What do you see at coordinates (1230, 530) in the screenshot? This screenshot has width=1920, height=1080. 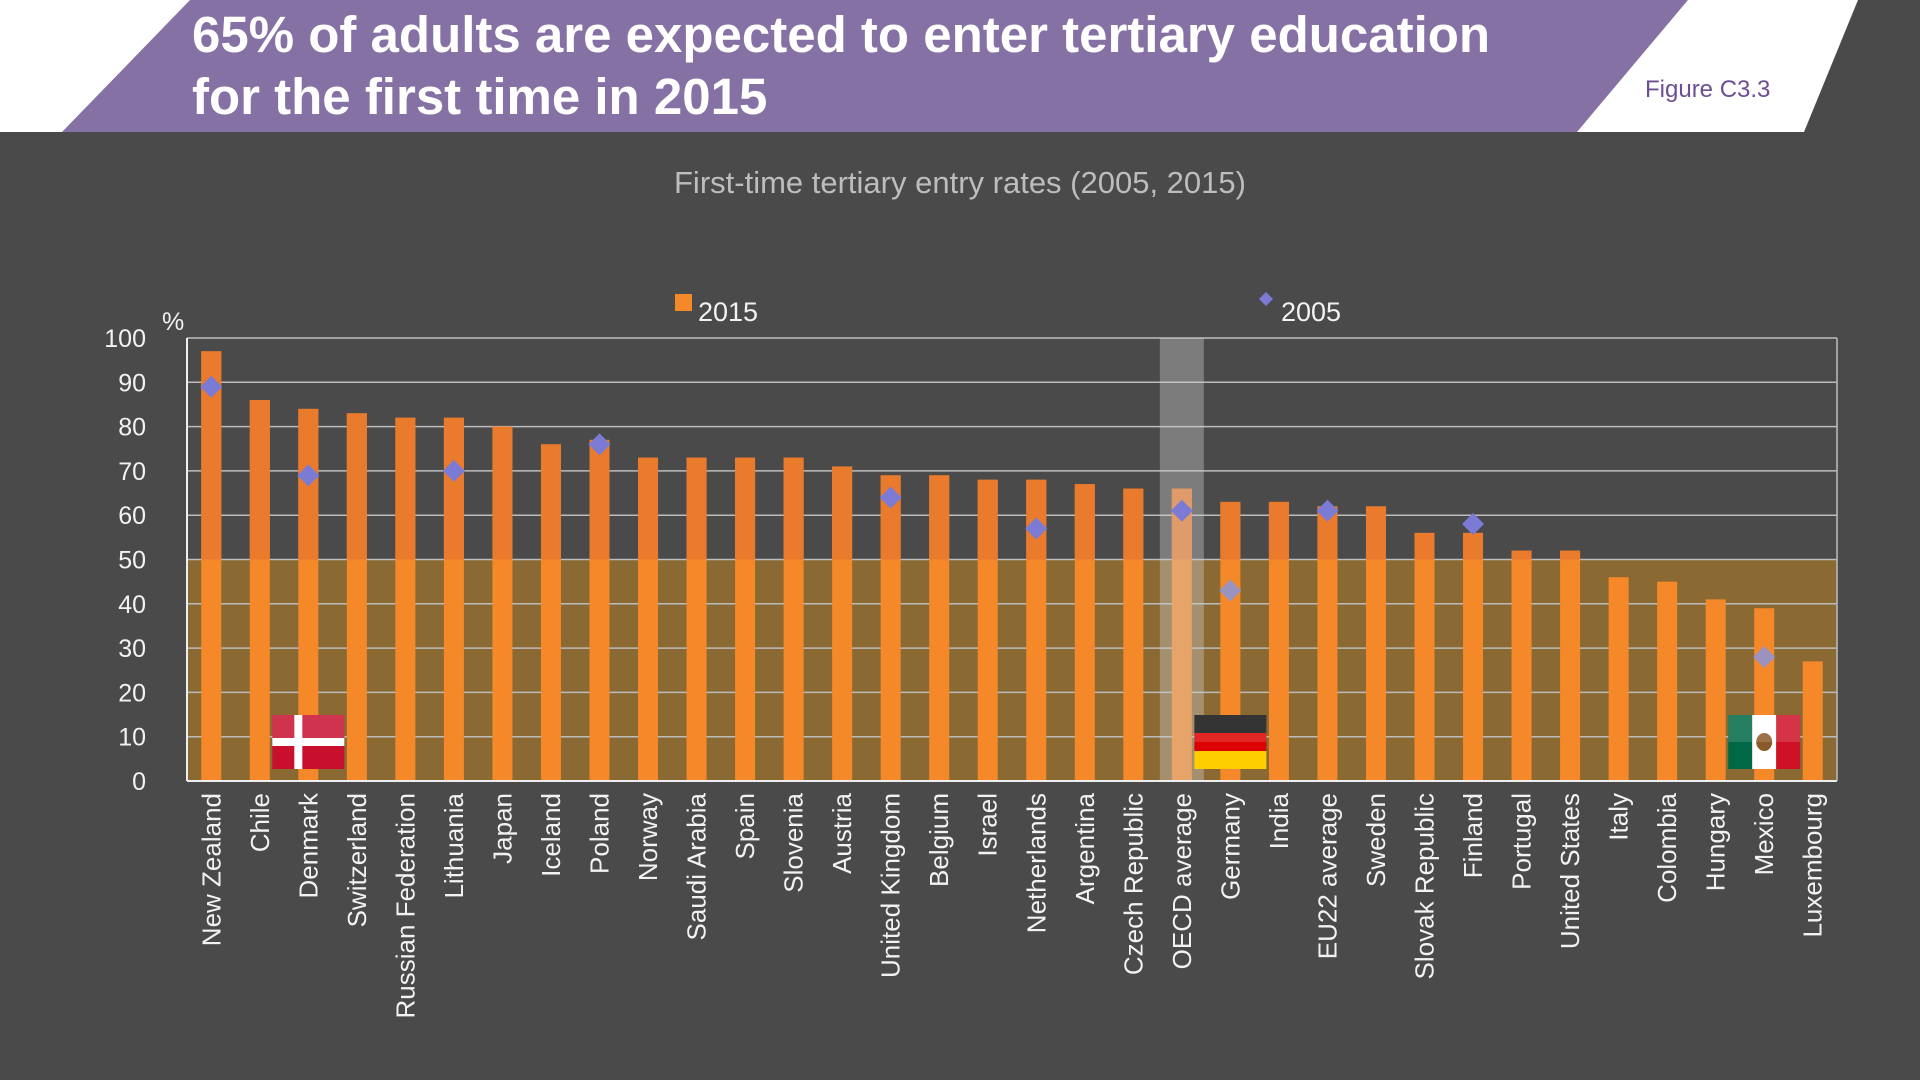 I see `bar-top-germany` at bounding box center [1230, 530].